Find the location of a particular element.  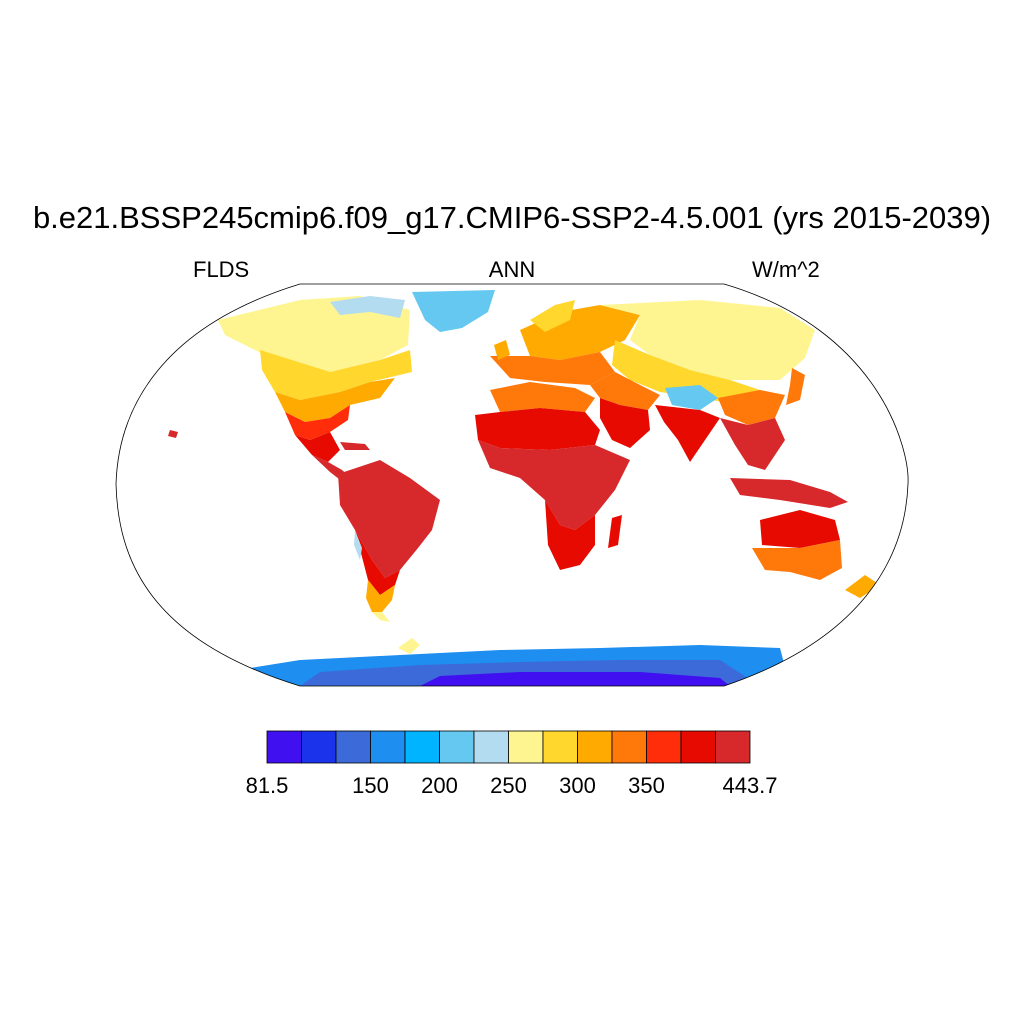

land-tierra-del-fuego is located at coordinates (381, 617).